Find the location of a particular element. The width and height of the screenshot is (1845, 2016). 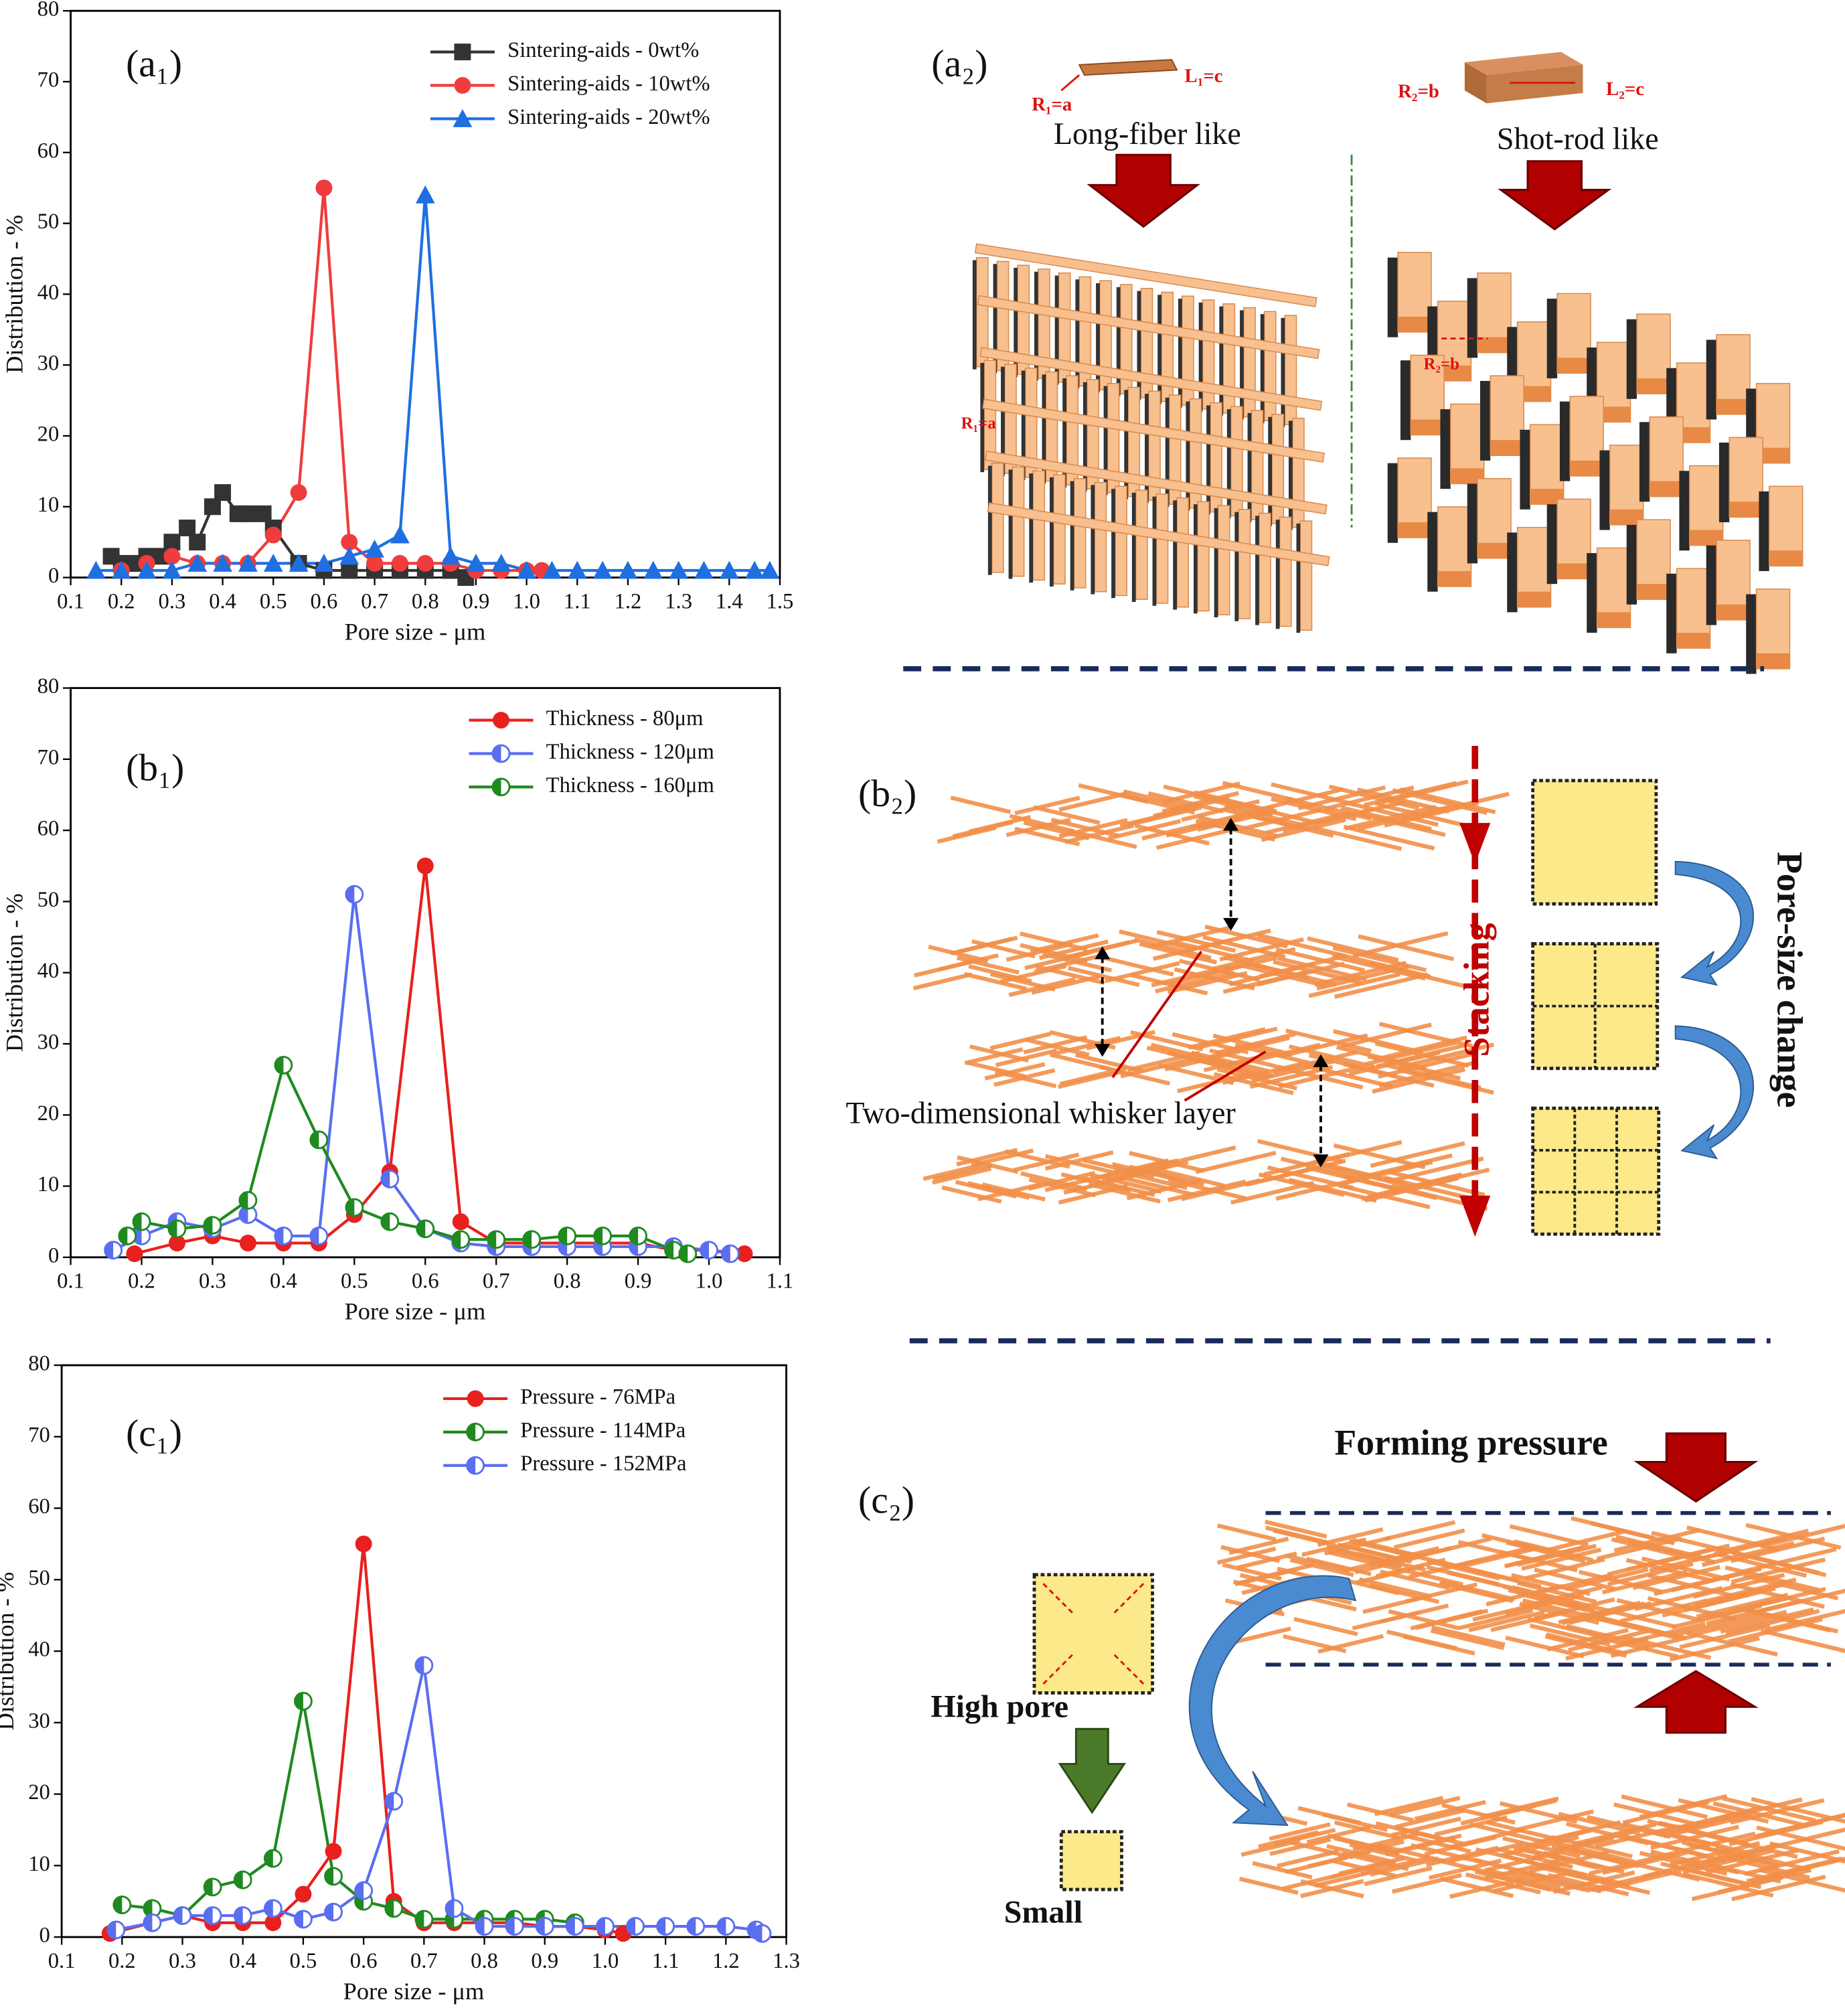

legend-marker is located at coordinates (463, 118).